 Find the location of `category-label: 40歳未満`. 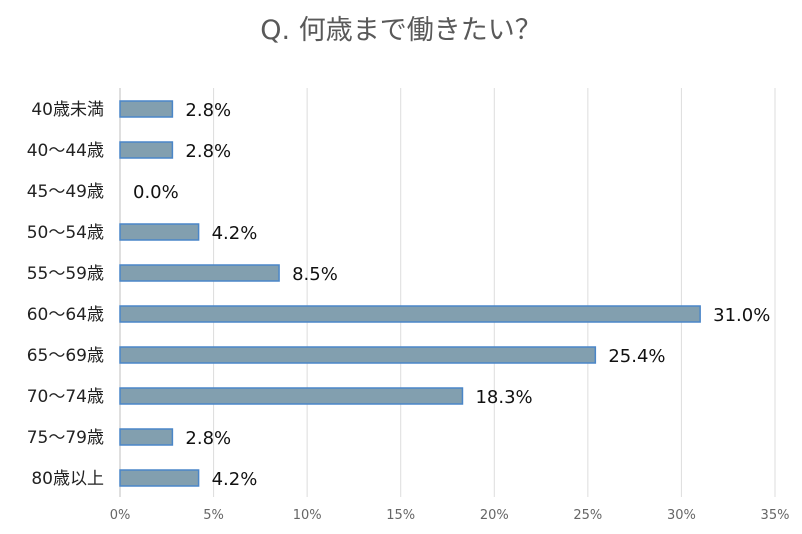

category-label: 40歳未満 is located at coordinates (67, 110).